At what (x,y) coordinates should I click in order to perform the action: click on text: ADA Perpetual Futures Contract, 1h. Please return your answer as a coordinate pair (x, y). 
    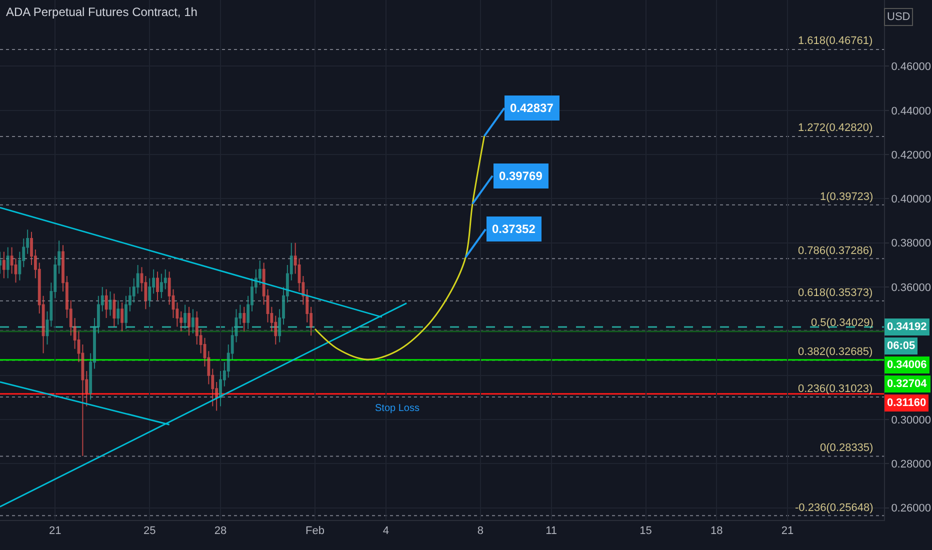
    Looking at the image, I should click on (102, 12).